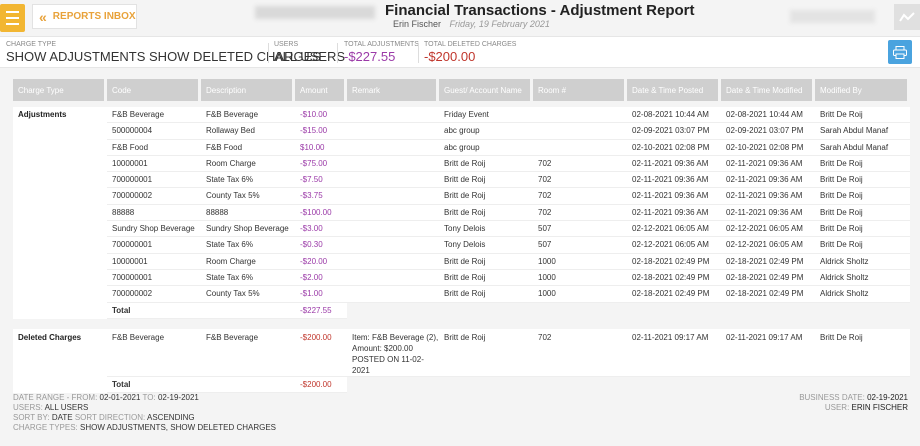  Describe the element at coordinates (486, 245) in the screenshot. I see `guest-cell: Tony Delois` at that location.